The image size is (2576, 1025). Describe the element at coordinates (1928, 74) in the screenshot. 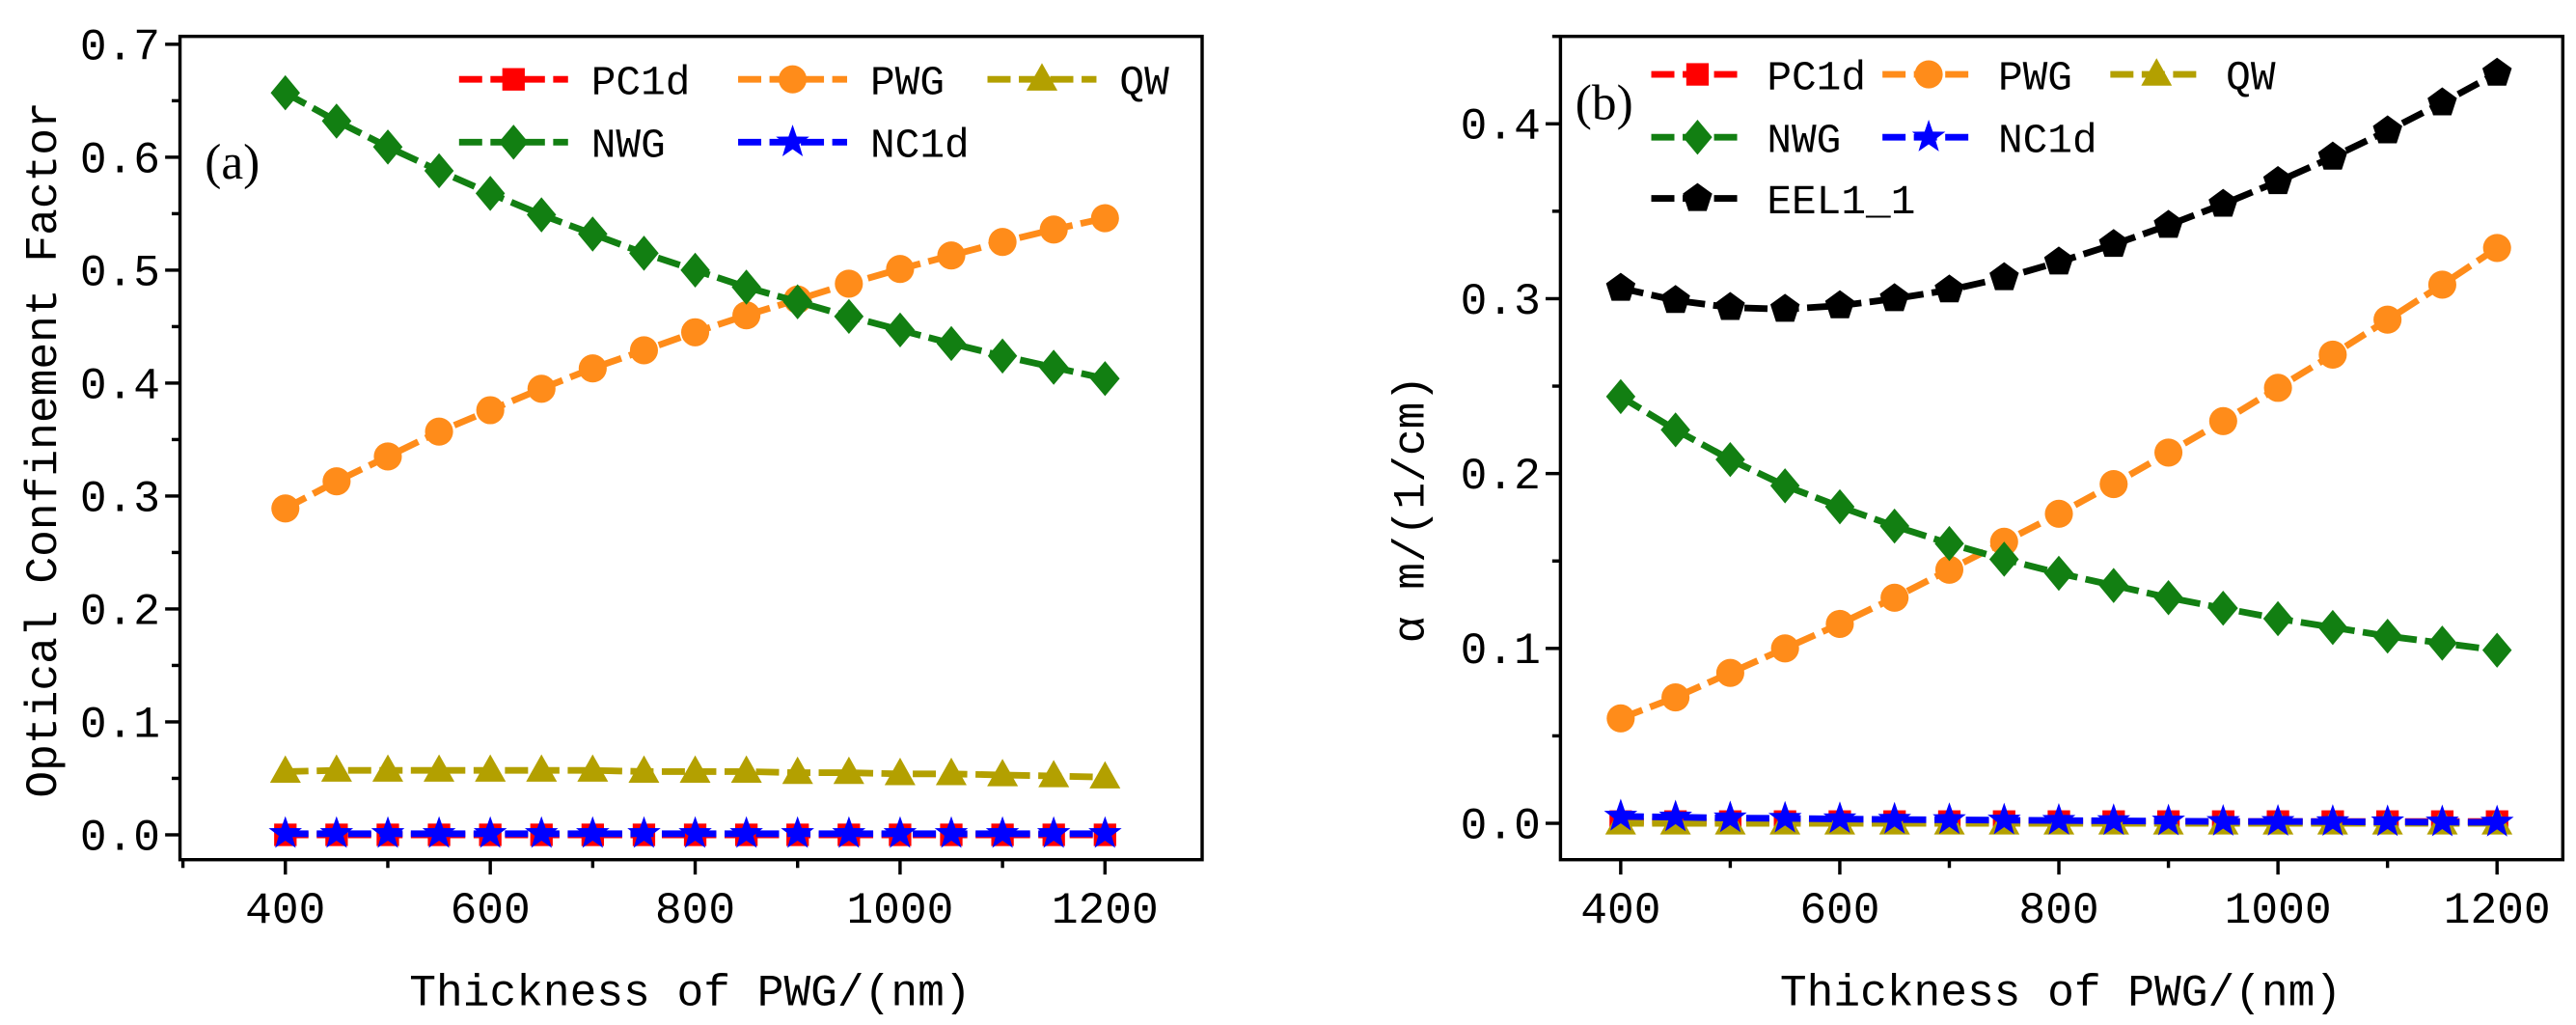

I see `legend-circle-icon` at that location.